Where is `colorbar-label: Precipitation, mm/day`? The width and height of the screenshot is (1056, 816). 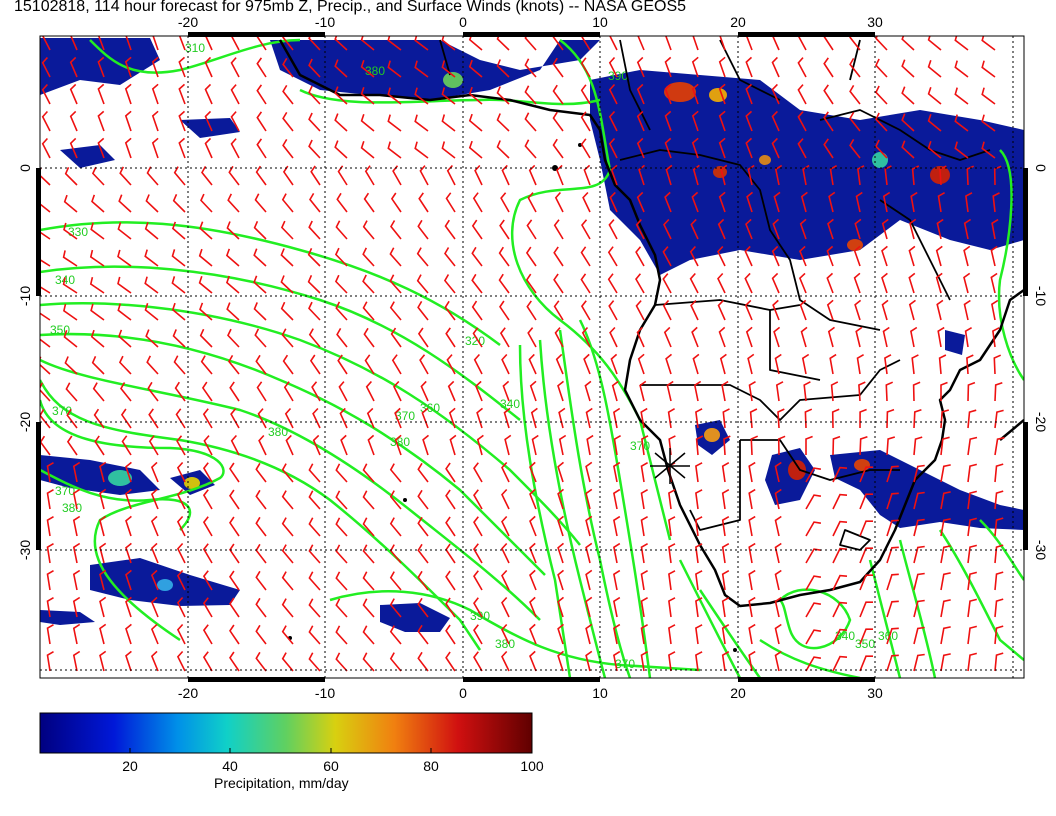
colorbar-label: Precipitation, mm/day is located at coordinates (281, 783).